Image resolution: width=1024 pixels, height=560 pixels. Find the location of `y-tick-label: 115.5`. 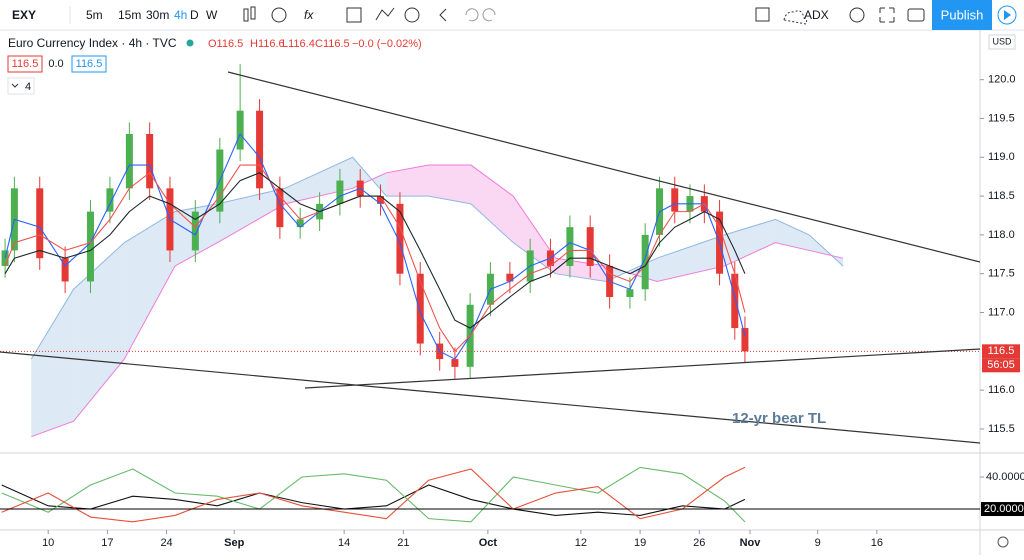

y-tick-label: 115.5 is located at coordinates (1001, 429).